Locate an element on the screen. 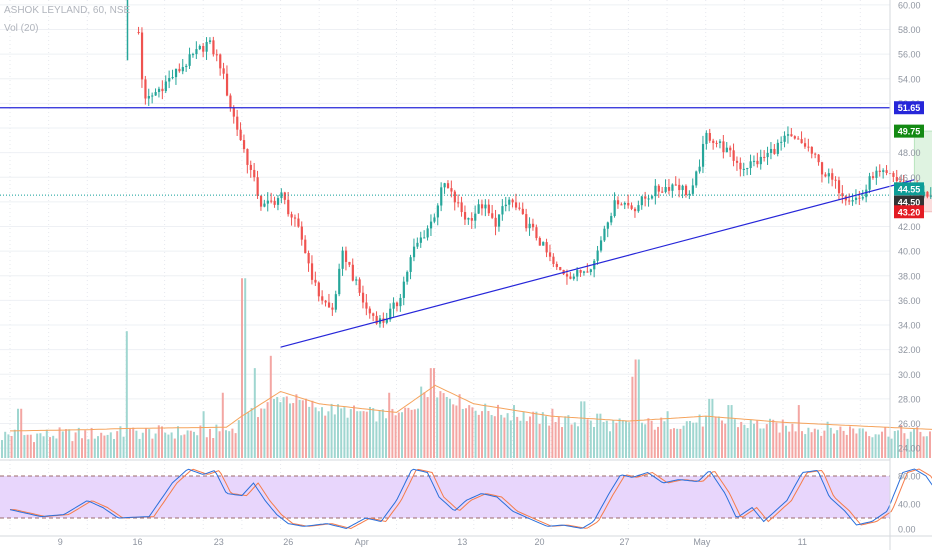  y-tick-label: 58.00 is located at coordinates (909, 30).